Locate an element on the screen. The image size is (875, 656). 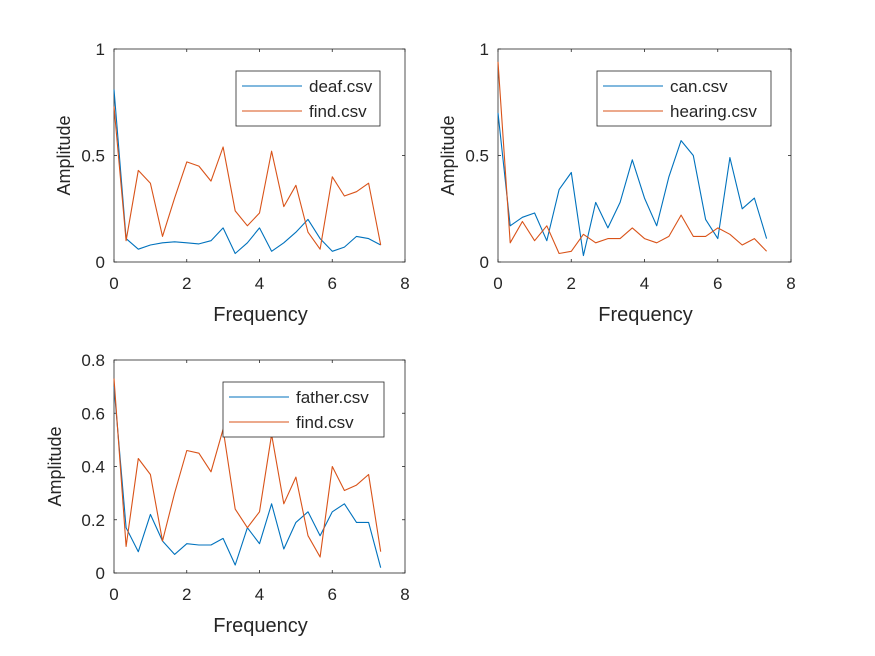
y-tick-label: 0.4 is located at coordinates (93, 467).